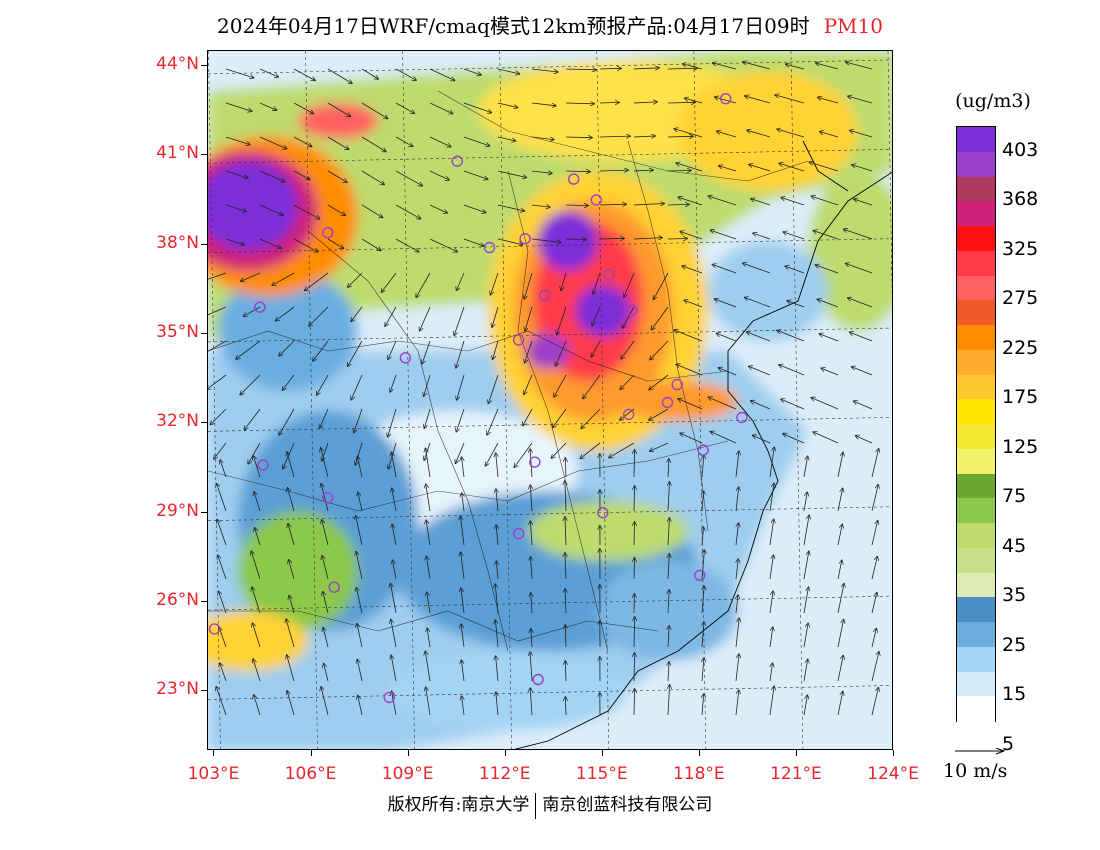 The height and width of the screenshot is (850, 1100). Describe the element at coordinates (504, 774) in the screenshot. I see `lon-tick-label: 112°E` at that location.